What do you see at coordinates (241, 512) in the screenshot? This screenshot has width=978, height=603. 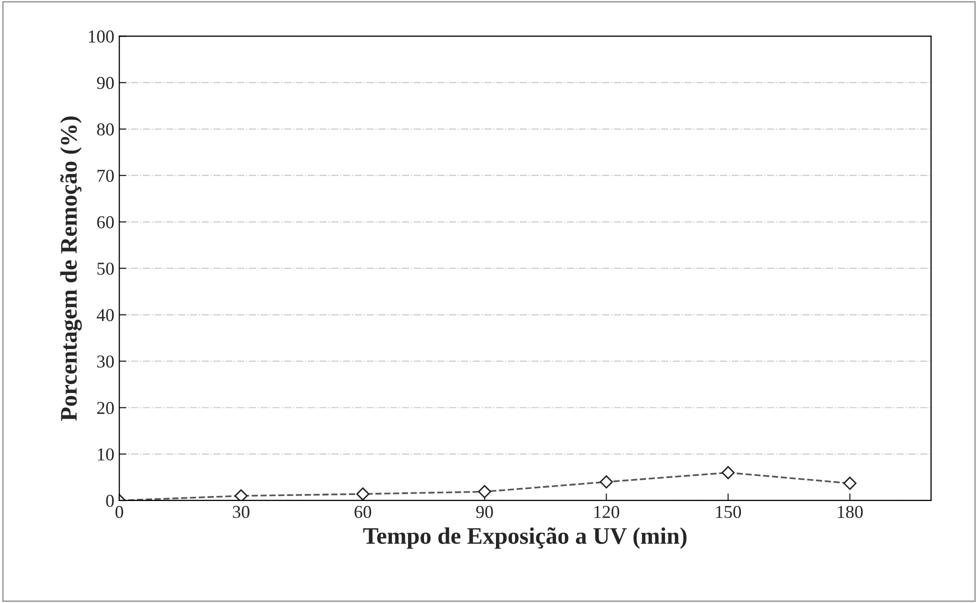 I see `x-tick-label: 30` at bounding box center [241, 512].